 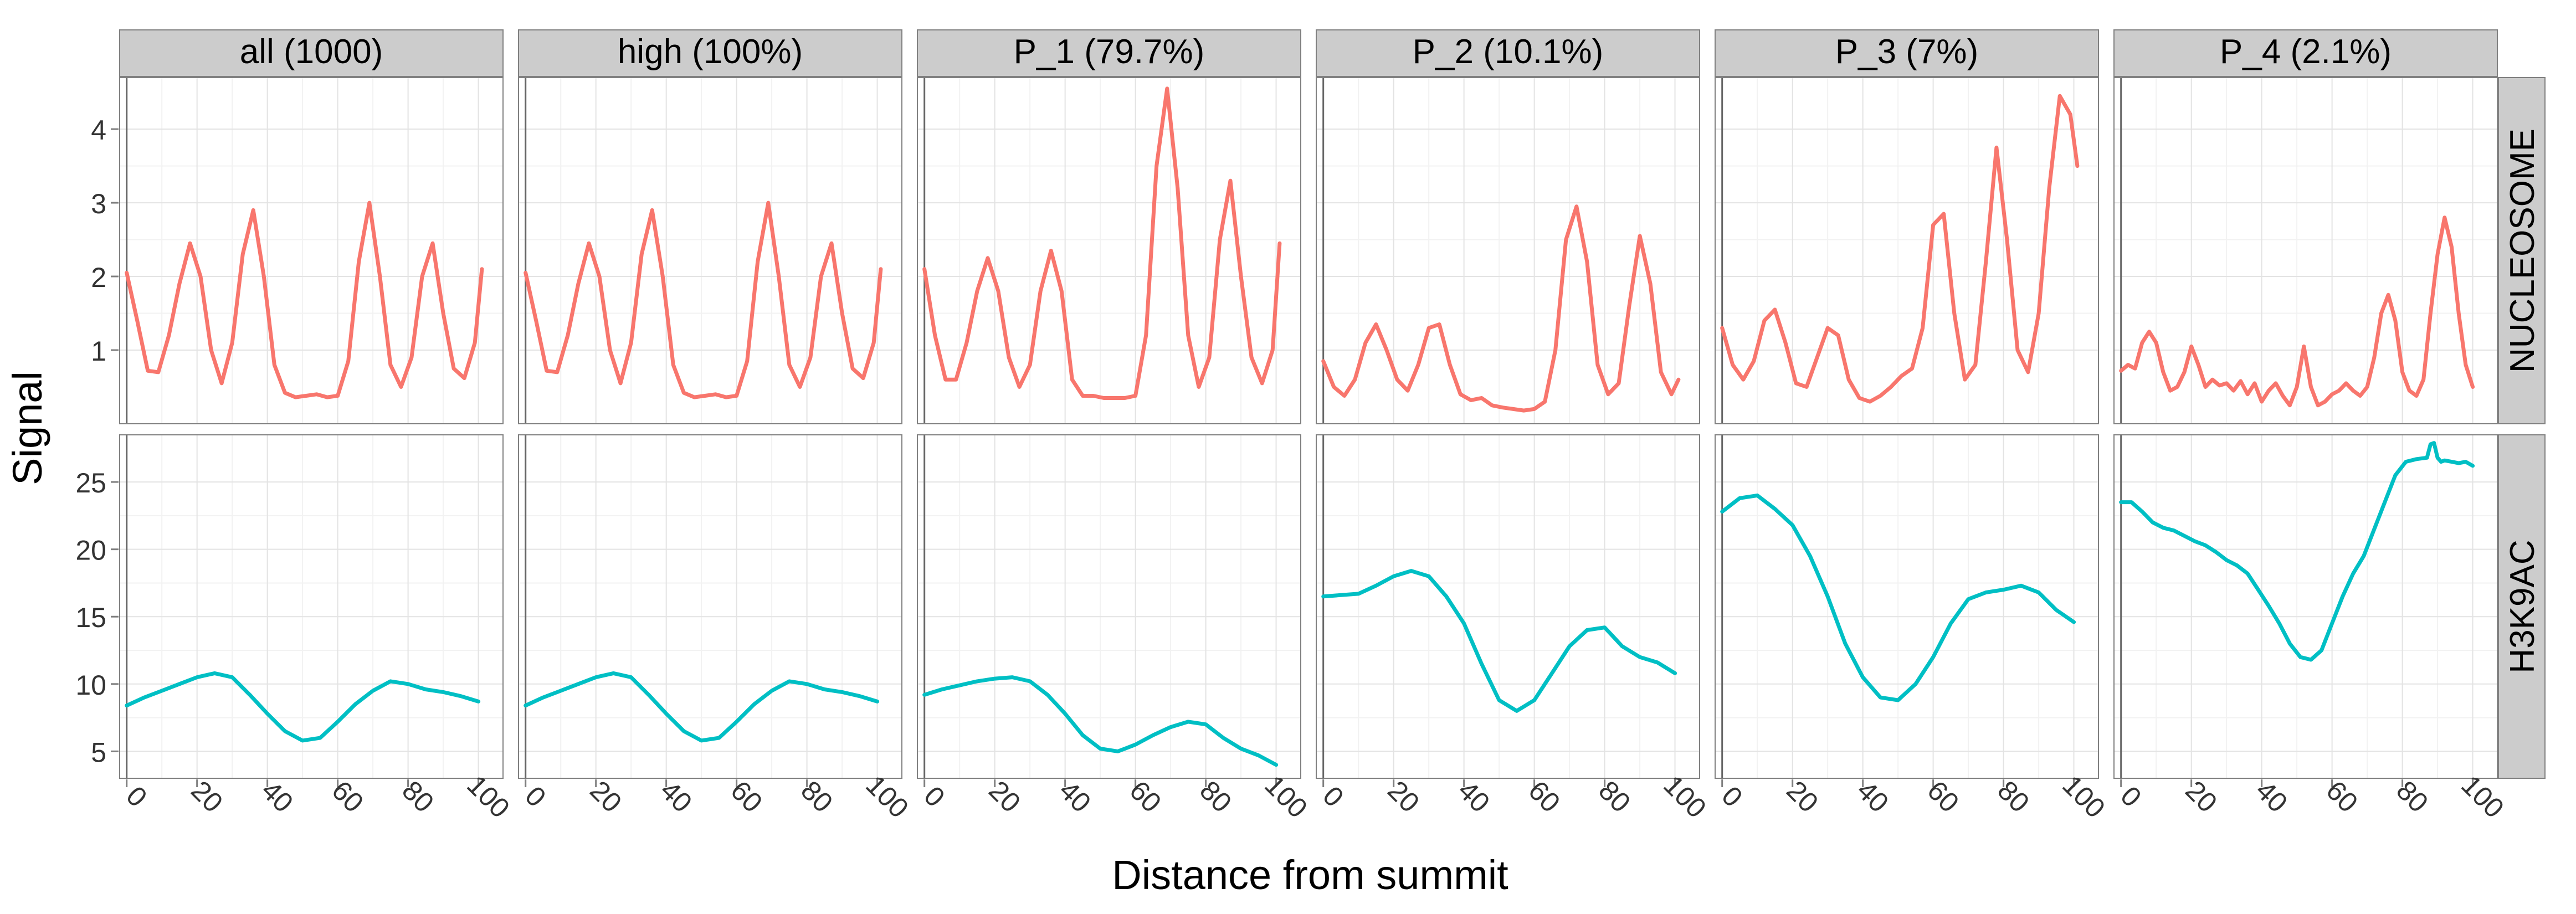 I want to click on y-tick-label: 5, so click(x=98, y=752).